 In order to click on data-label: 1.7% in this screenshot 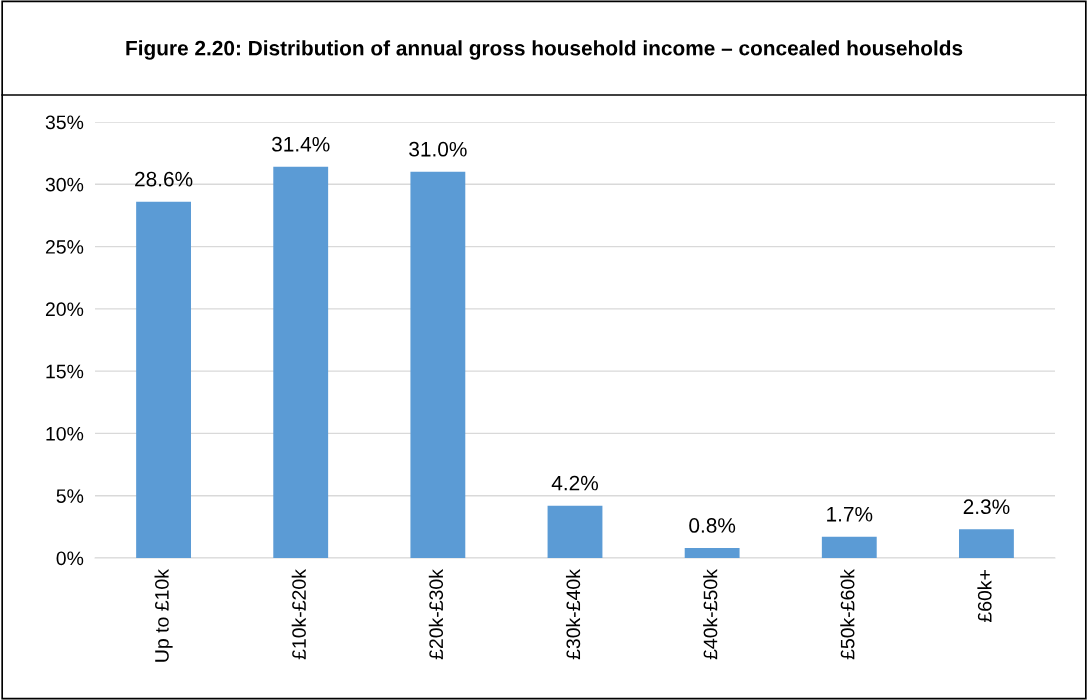, I will do `click(850, 514)`.